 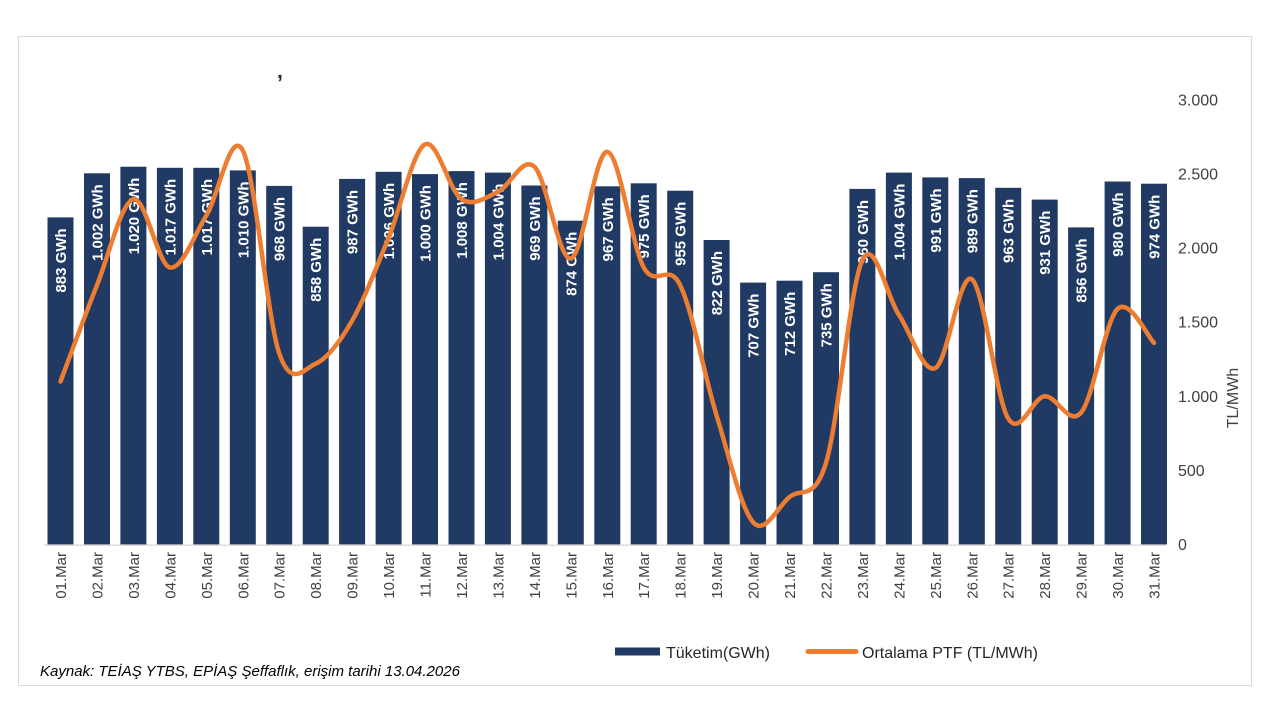 What do you see at coordinates (280, 71) in the screenshot?
I see `chart-title: ,` at bounding box center [280, 71].